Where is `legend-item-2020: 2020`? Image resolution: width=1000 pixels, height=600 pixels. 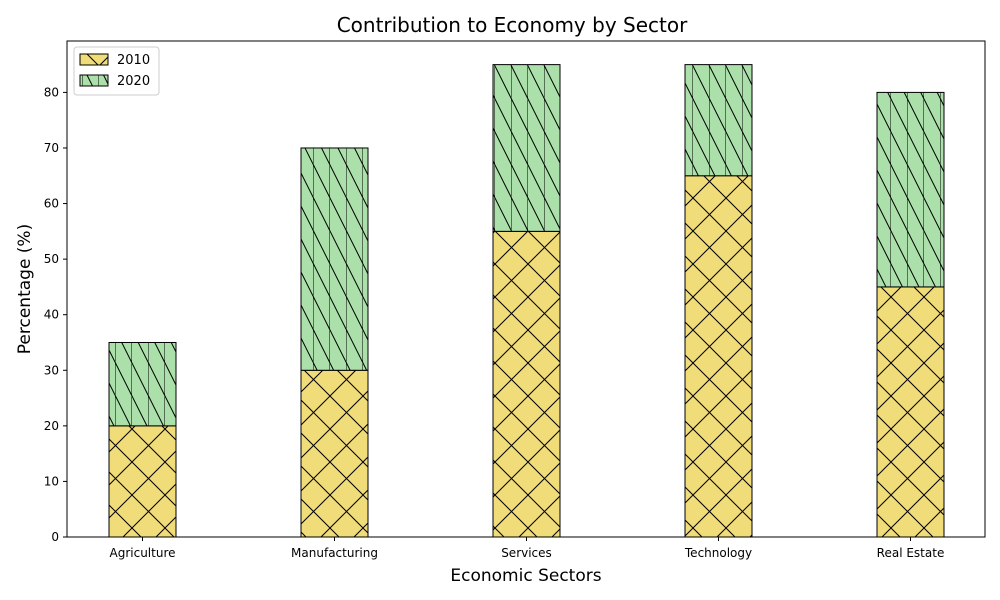 legend-item-2020: 2020 is located at coordinates (114, 81).